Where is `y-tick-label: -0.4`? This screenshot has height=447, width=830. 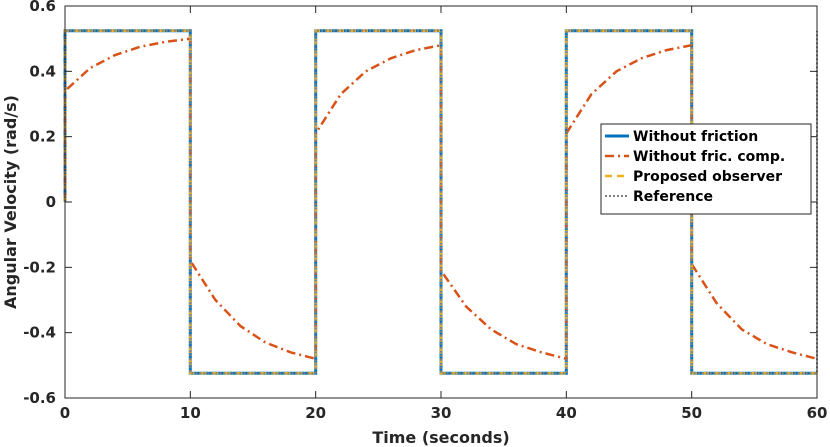
y-tick-label: -0.4 is located at coordinates (39, 333).